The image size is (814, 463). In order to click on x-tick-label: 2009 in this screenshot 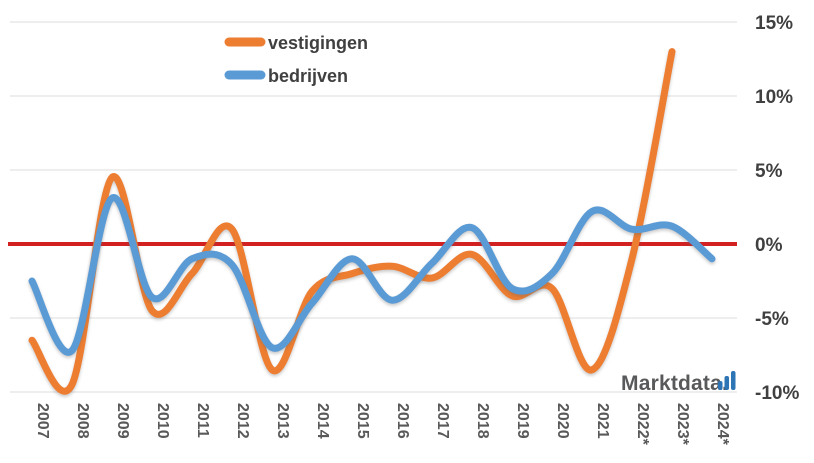, I will do `click(122, 421)`.